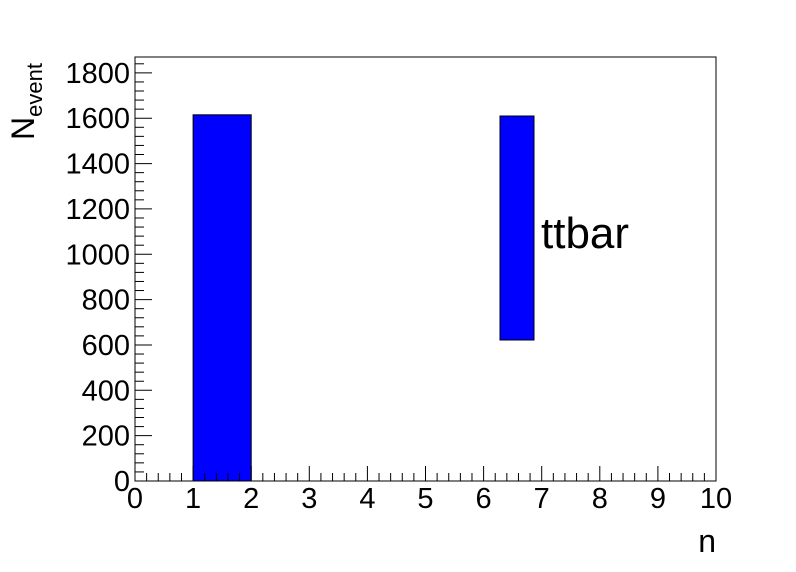  I want to click on x-tick-label: 9, so click(658, 499).